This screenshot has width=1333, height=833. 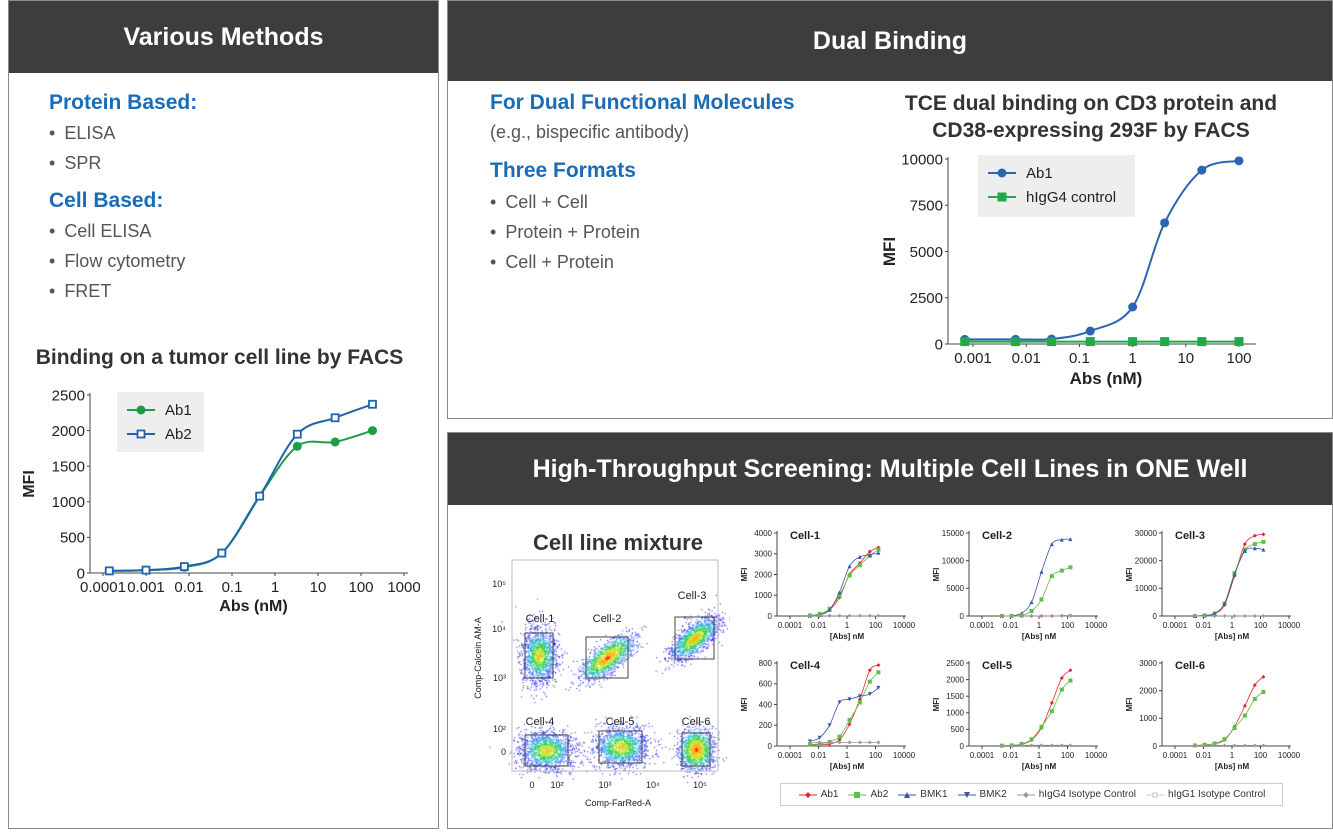 What do you see at coordinates (1132, 358) in the screenshot?
I see `x-tick-label: 1` at bounding box center [1132, 358].